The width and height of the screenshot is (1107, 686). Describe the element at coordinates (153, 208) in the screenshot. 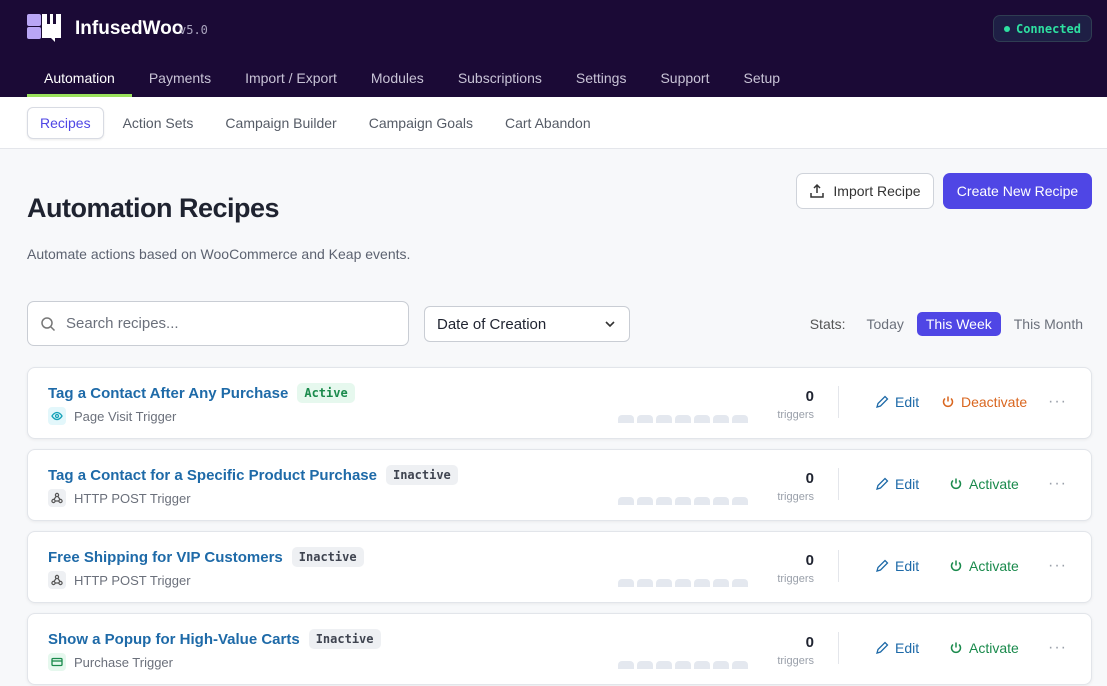

I see `page-title: Automation Recipes` at that location.